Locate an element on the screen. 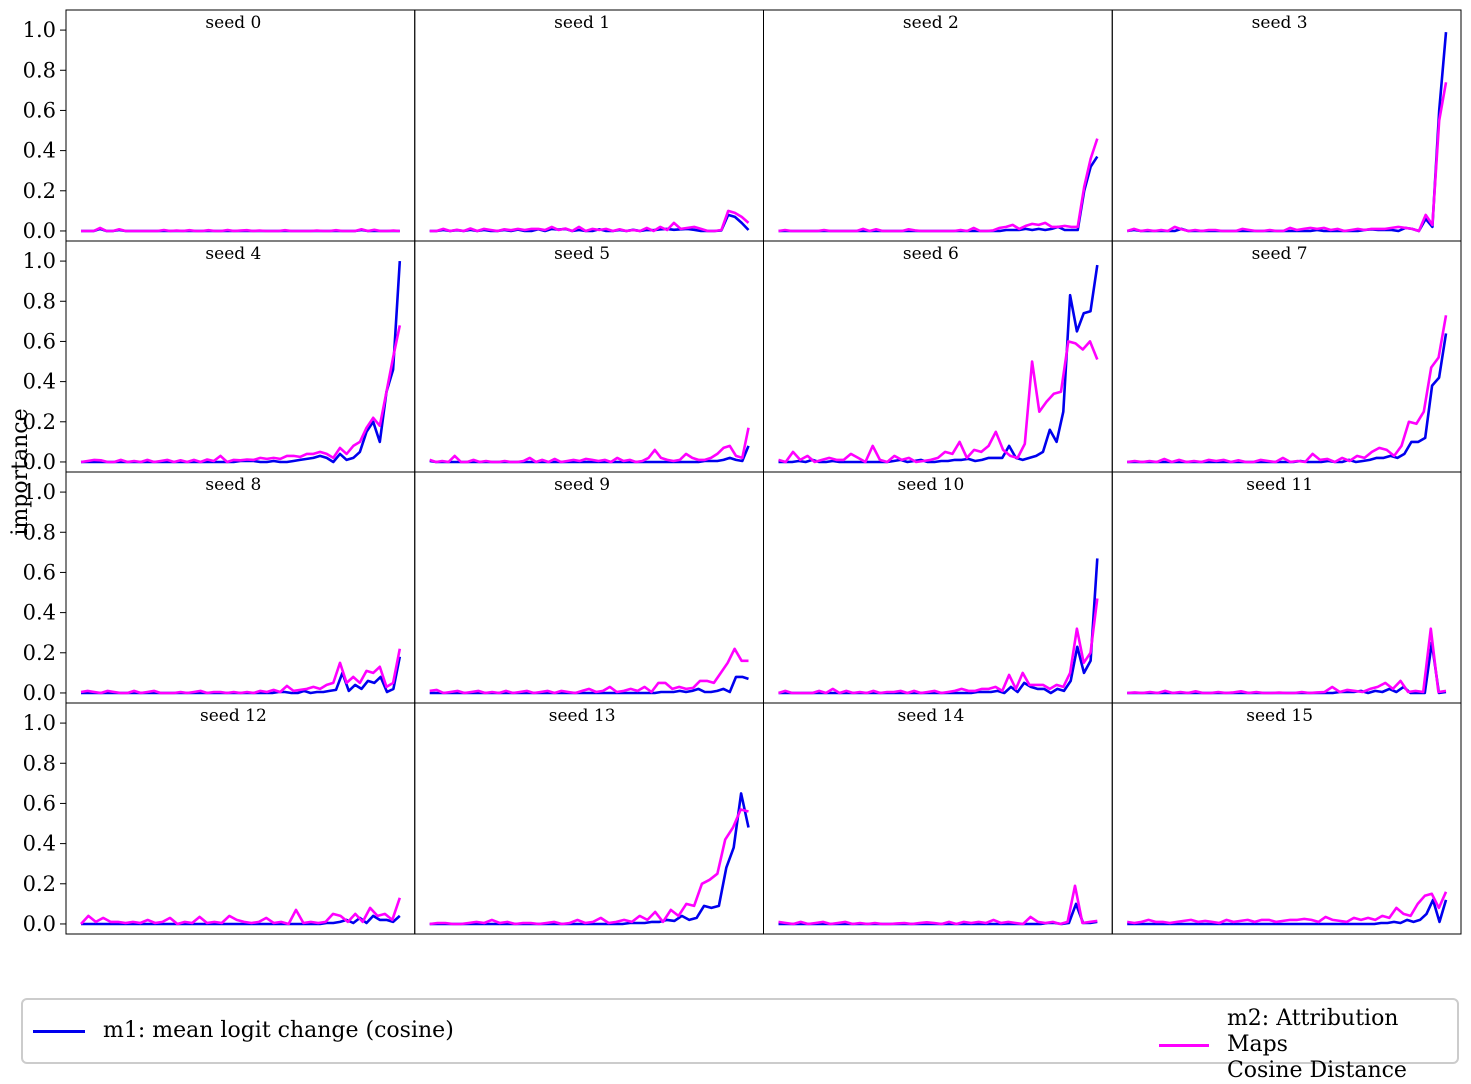 This screenshot has width=1471, height=1084. panel-title: seed 11 is located at coordinates (1279, 485).